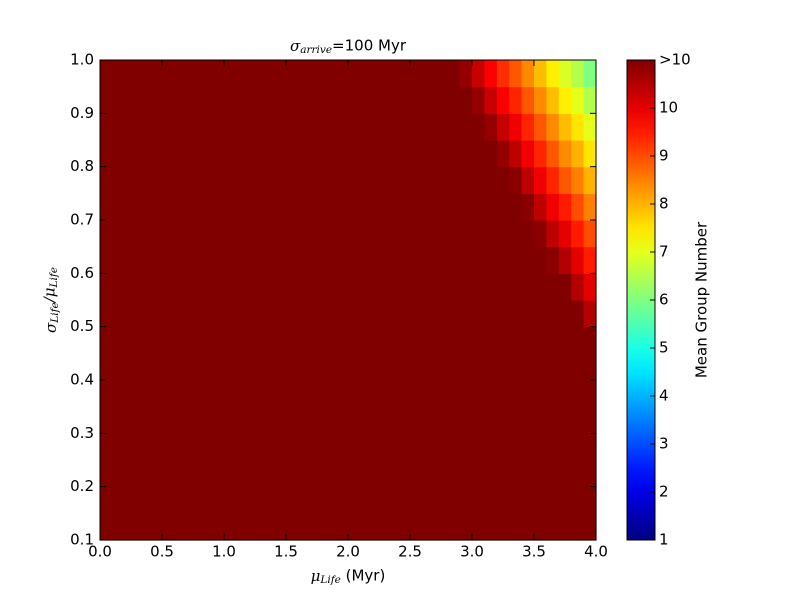 Image resolution: width=800 pixels, height=600 pixels. Describe the element at coordinates (664, 204) in the screenshot. I see `colorbar-tick-label: 8` at that location.